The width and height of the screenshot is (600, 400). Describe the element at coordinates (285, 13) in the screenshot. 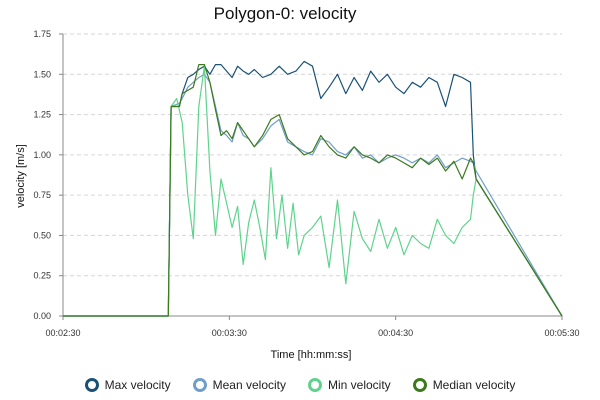

I see `chart-title: Polygon-0: velocity` at that location.